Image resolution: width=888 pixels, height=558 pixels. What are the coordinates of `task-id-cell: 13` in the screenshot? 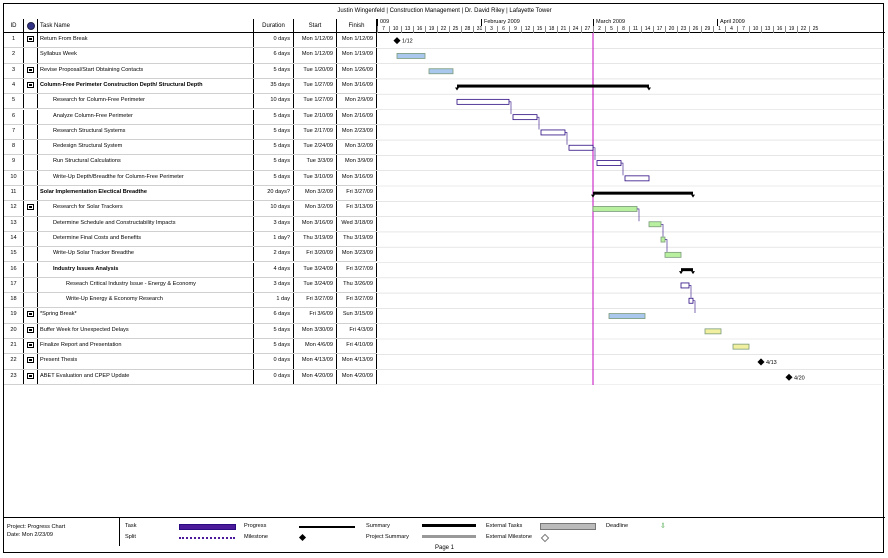 It's located at (14, 223).